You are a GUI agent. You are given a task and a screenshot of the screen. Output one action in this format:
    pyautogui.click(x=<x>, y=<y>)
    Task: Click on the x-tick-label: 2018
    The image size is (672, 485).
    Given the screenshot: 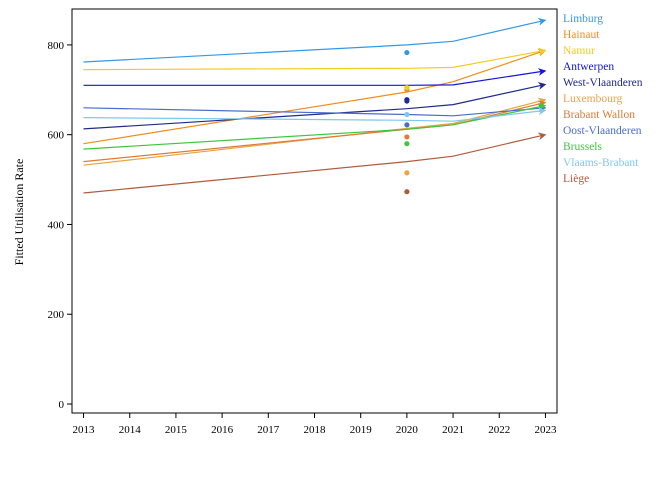 What is the action you would take?
    pyautogui.click(x=315, y=430)
    